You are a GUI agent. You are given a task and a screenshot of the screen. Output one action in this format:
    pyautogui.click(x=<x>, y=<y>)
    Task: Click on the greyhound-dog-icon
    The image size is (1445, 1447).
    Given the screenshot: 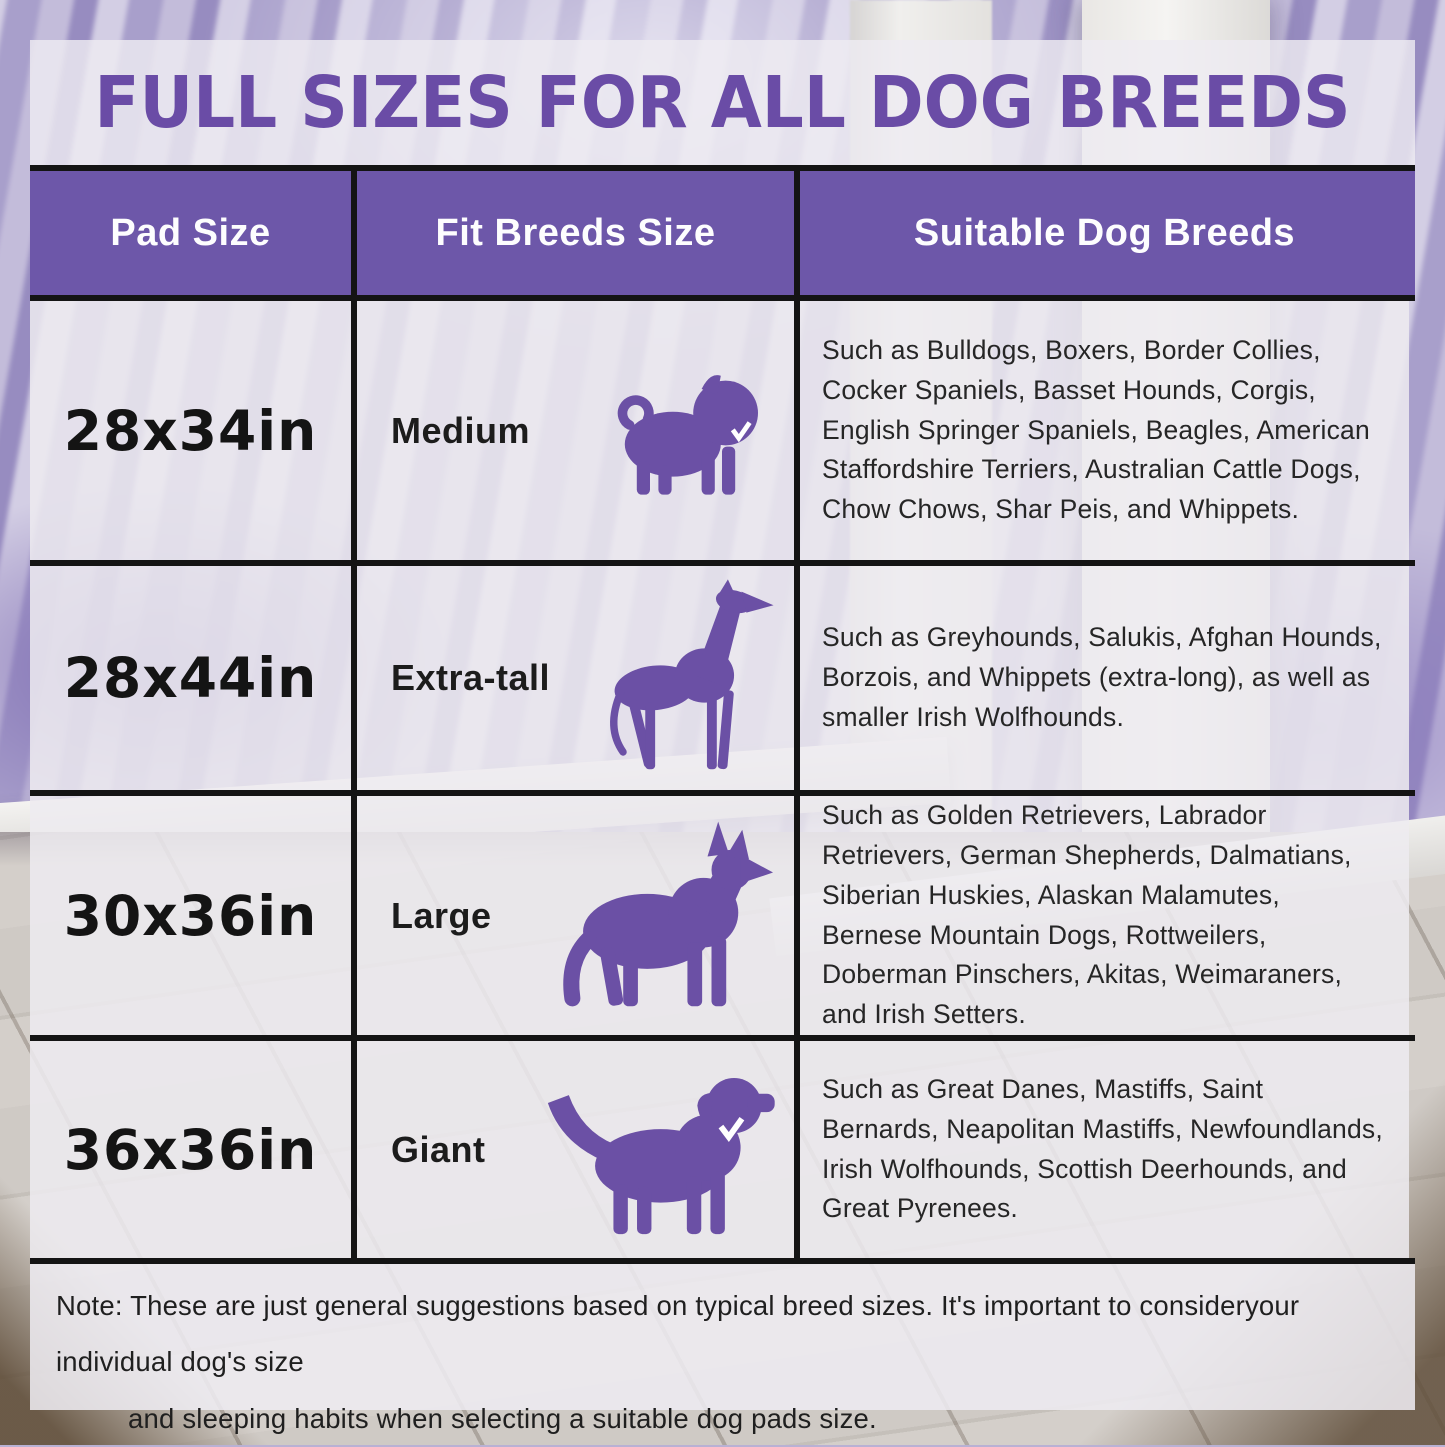 What is the action you would take?
    pyautogui.click(x=692, y=674)
    